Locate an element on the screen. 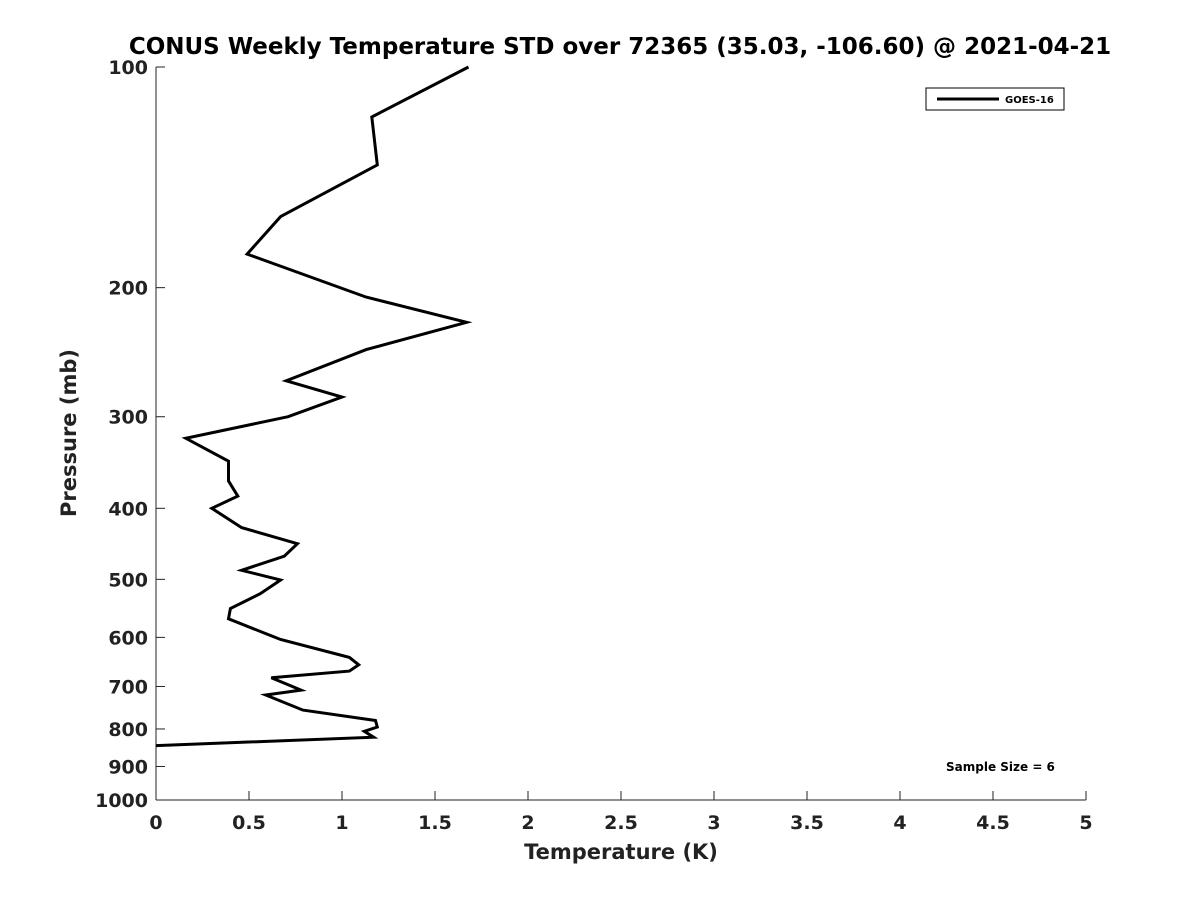 The height and width of the screenshot is (900, 1200). y-tick-label: 200 is located at coordinates (128, 289).